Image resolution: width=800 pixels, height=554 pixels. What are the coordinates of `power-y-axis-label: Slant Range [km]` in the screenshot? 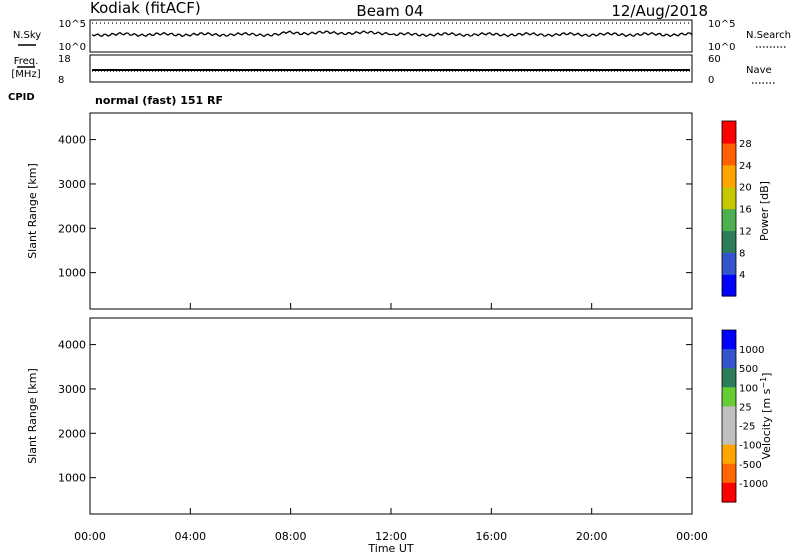 It's located at (32, 211).